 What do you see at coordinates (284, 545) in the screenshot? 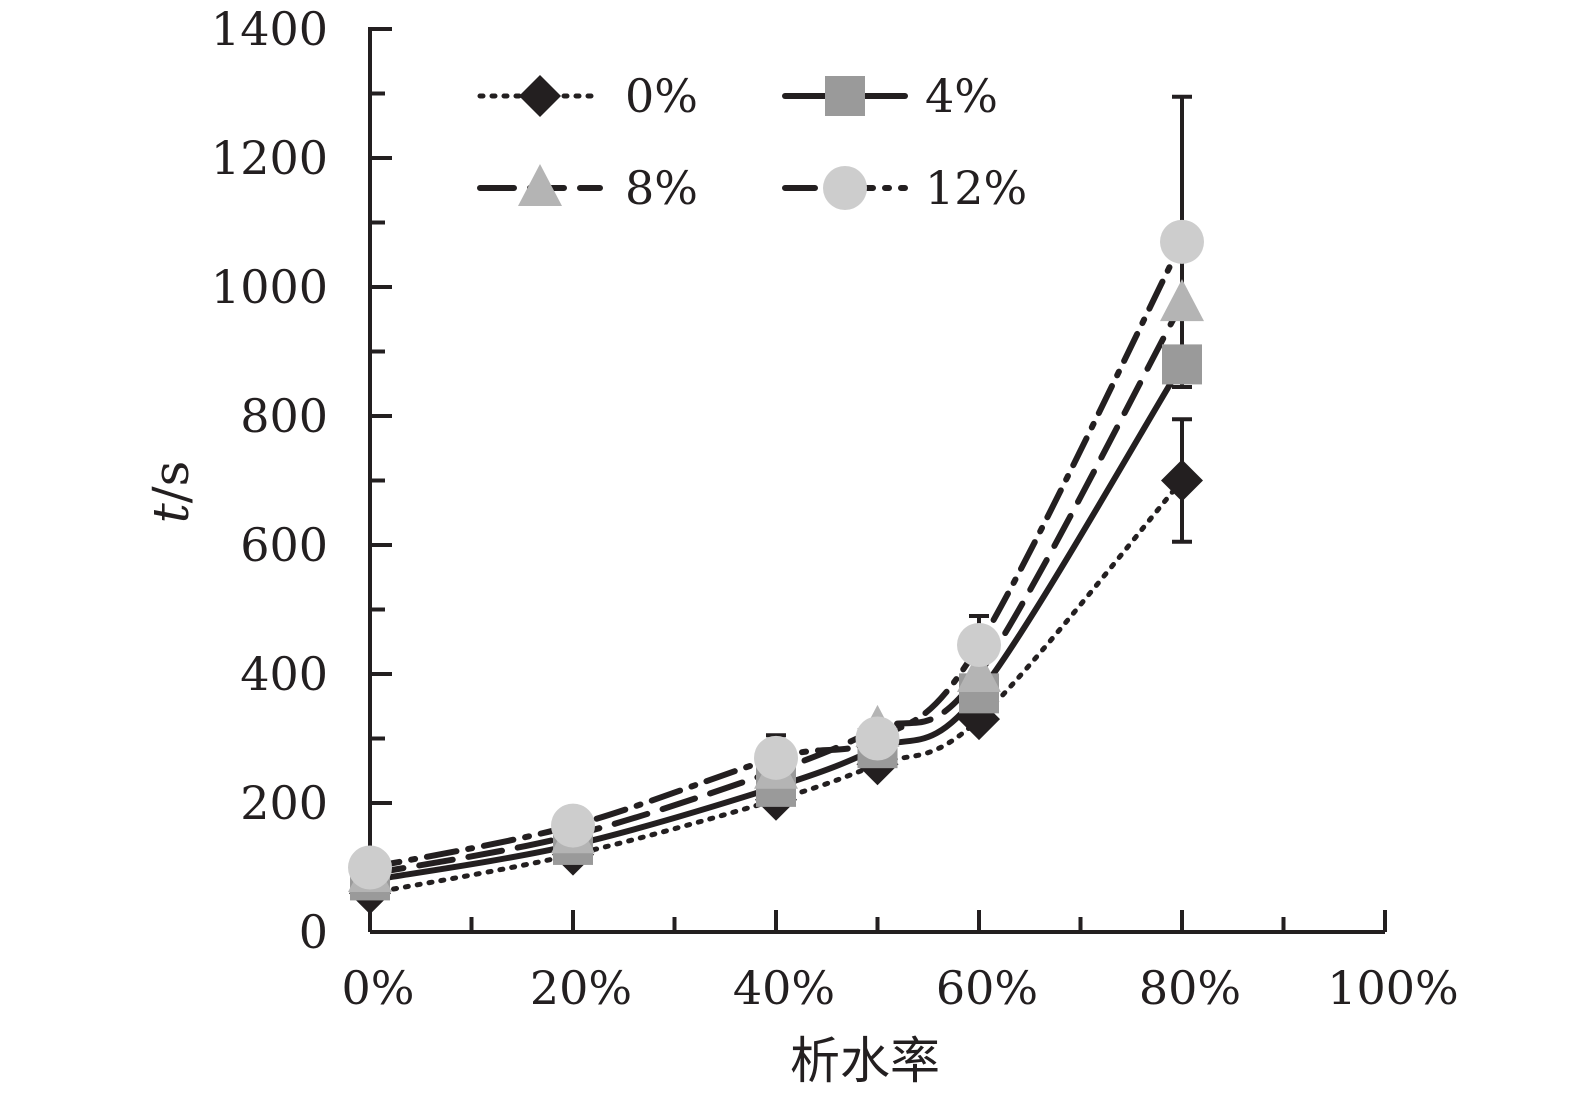
I see `y-tick-label: 600` at bounding box center [284, 545].